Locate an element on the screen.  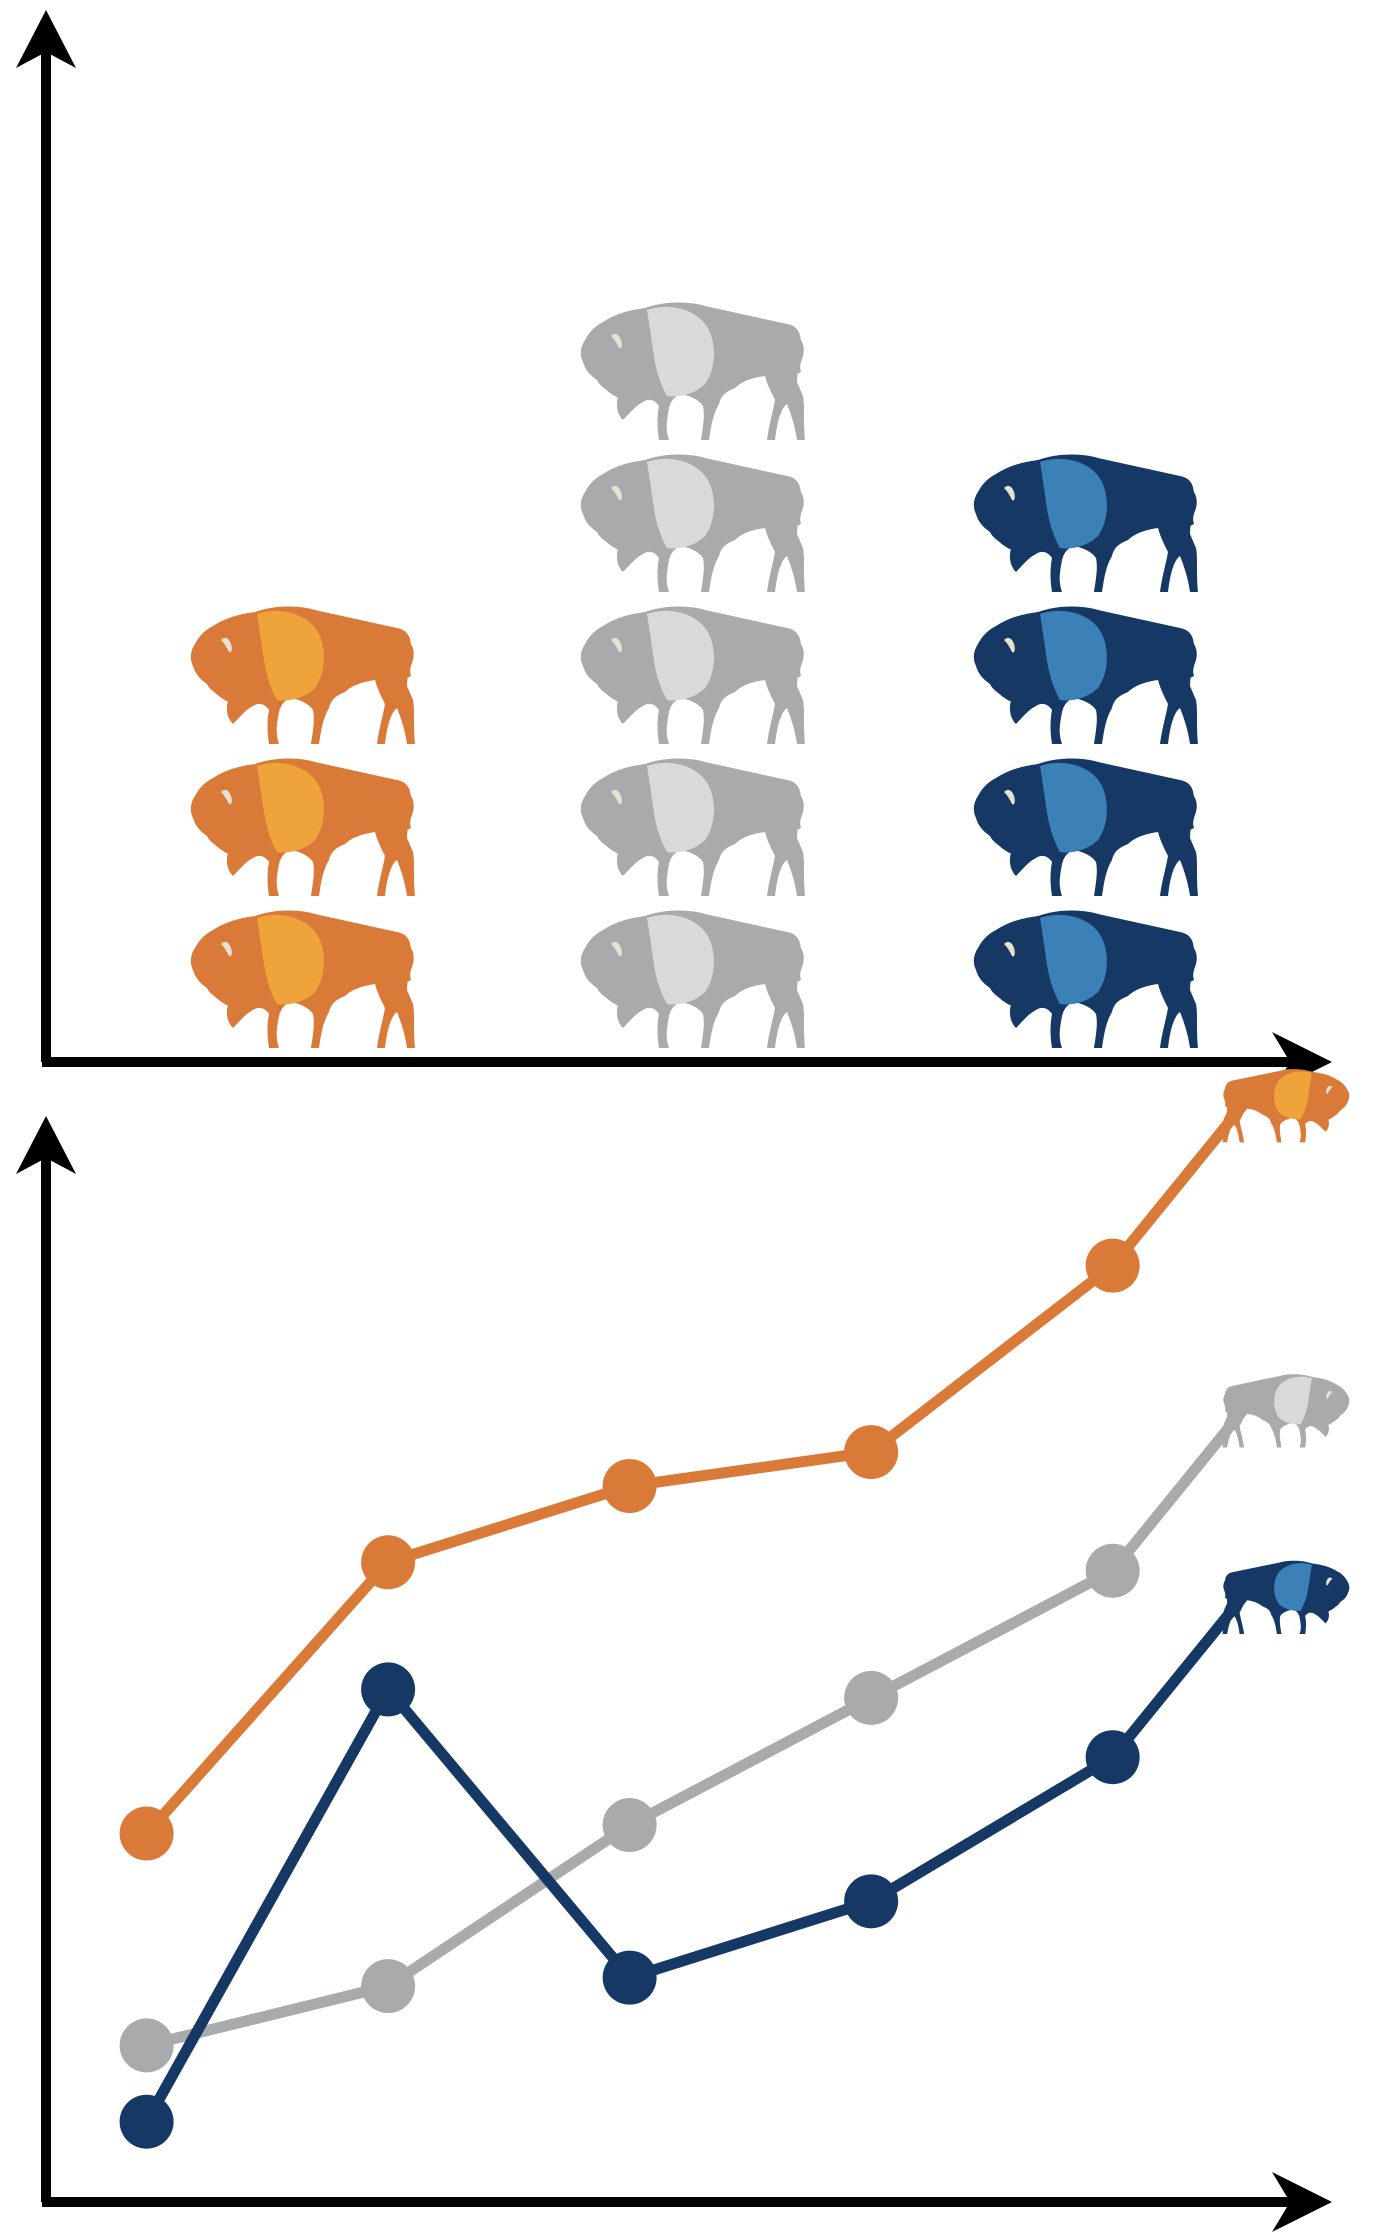
pictogram-bar-gray is located at coordinates (692, 675).